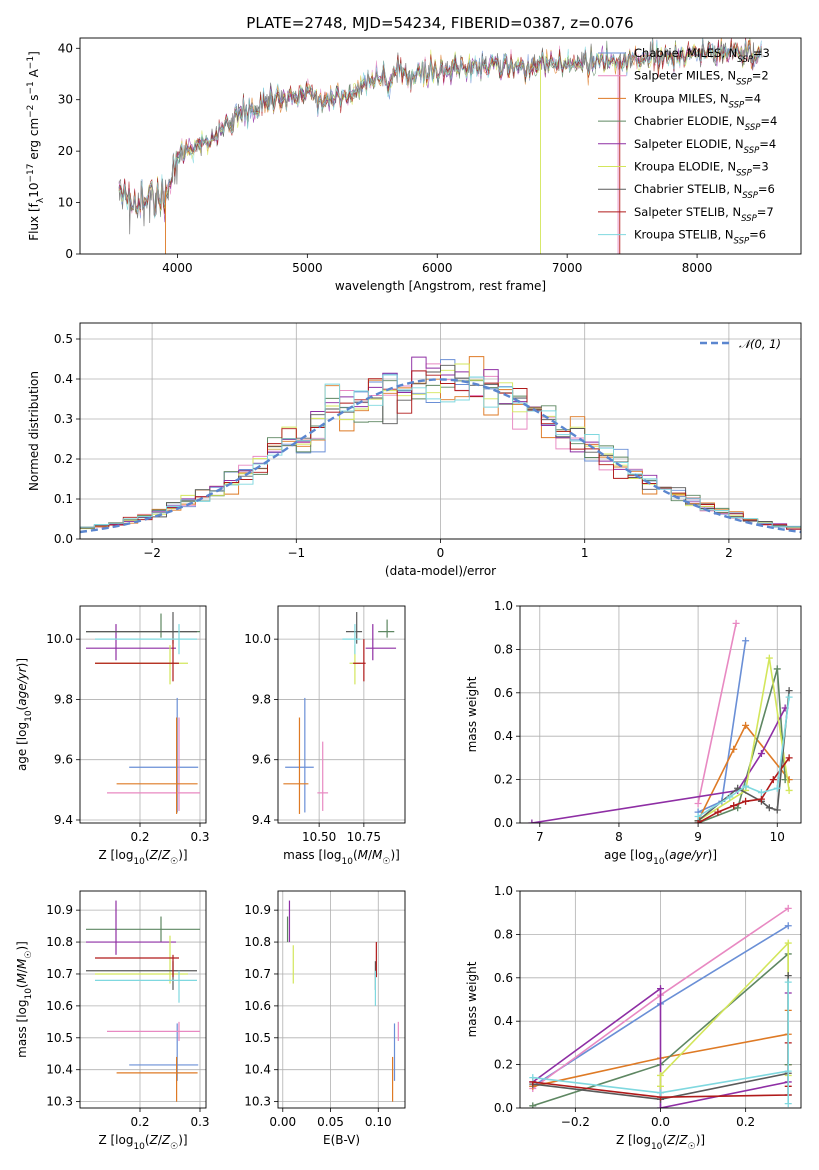 This screenshot has width=819, height=1170. Describe the element at coordinates (257, 1070) in the screenshot. I see `mass-vs-EBV-ytick-label-1: 10.4` at that location.